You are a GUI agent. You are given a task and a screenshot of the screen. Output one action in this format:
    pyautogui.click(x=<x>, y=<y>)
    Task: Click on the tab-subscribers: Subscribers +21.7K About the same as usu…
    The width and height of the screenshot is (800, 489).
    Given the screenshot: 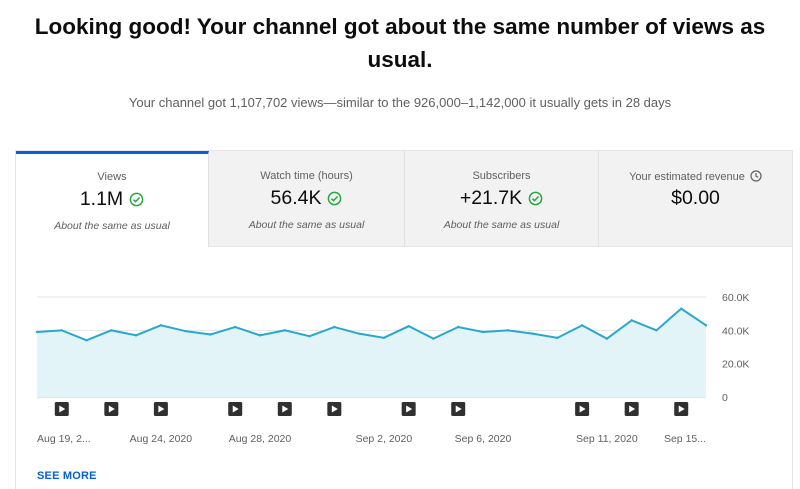 What is the action you would take?
    pyautogui.click(x=502, y=199)
    